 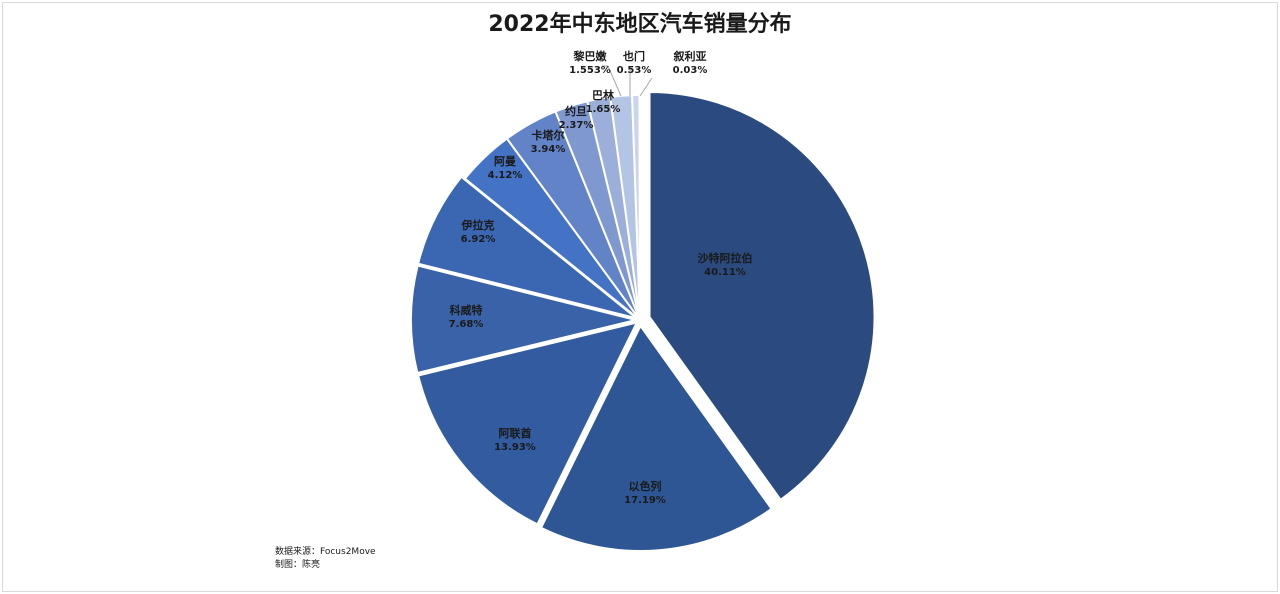 I want to click on slice-label-2: 阿联酋, so click(x=515, y=433).